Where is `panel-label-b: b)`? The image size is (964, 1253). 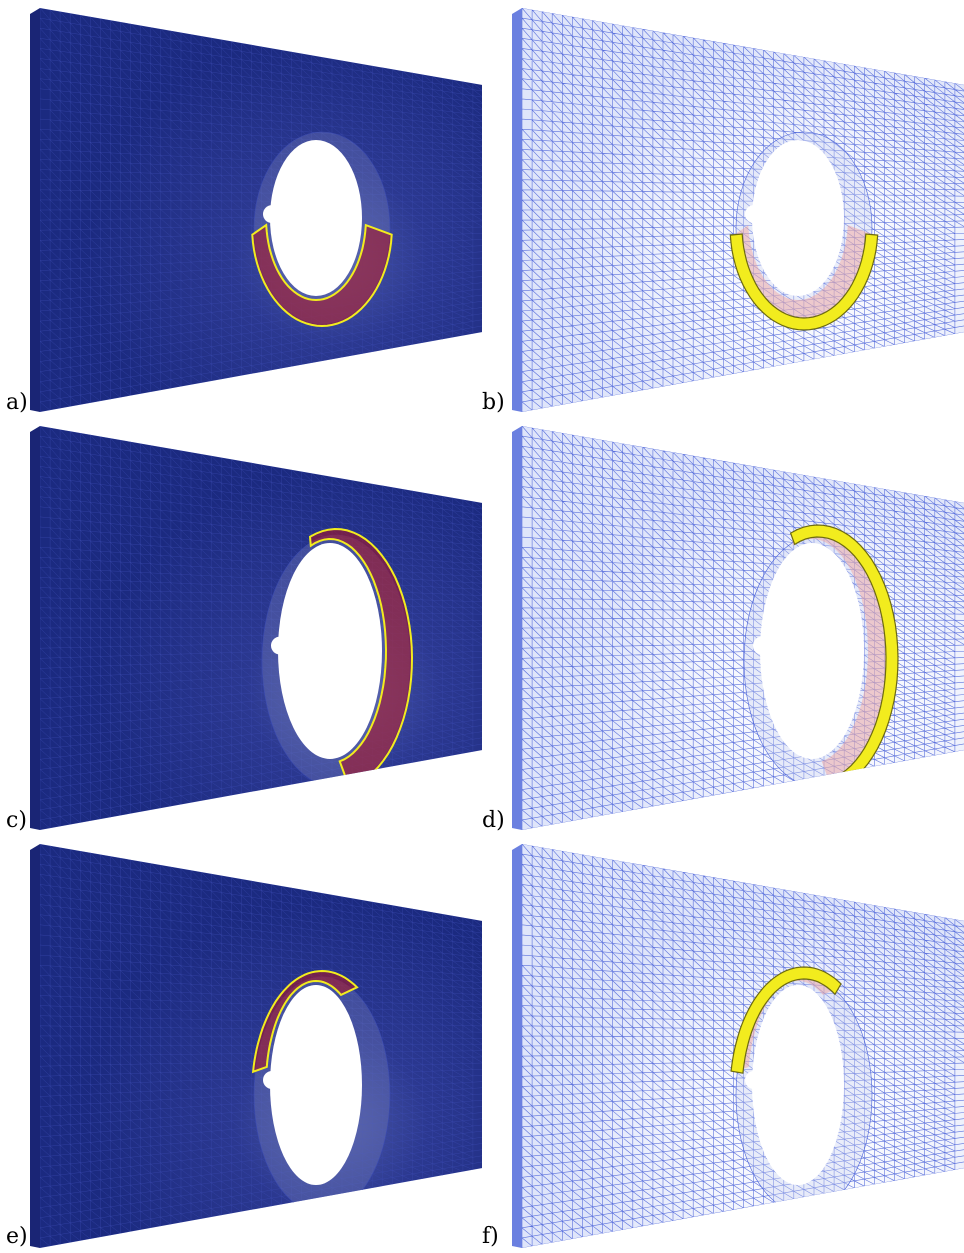
panel-label-b: b) is located at coordinates (493, 402).